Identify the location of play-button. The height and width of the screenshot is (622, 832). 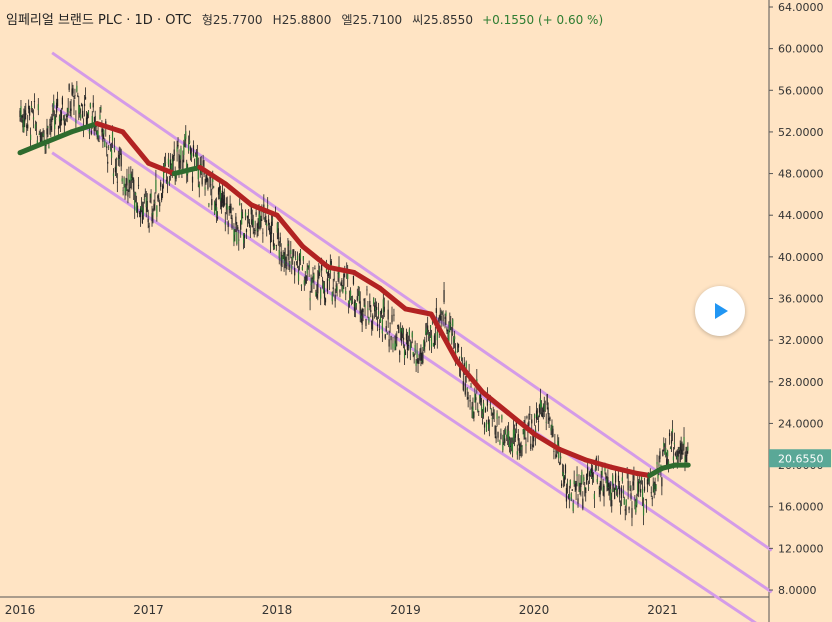
(720, 311).